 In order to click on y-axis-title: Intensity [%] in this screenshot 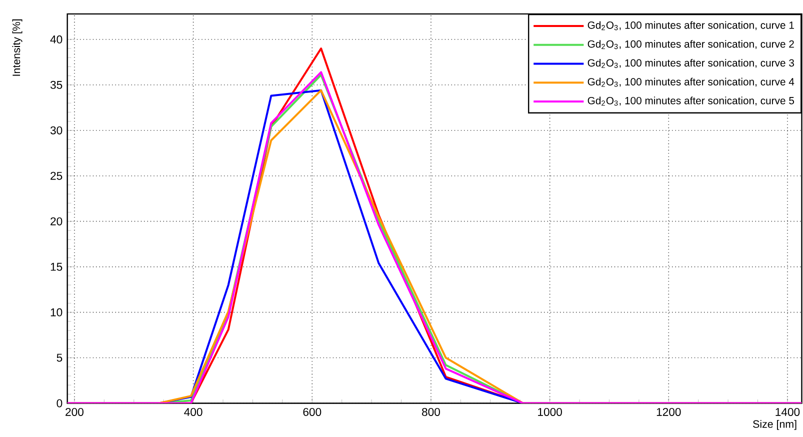, I will do `click(17, 47)`.